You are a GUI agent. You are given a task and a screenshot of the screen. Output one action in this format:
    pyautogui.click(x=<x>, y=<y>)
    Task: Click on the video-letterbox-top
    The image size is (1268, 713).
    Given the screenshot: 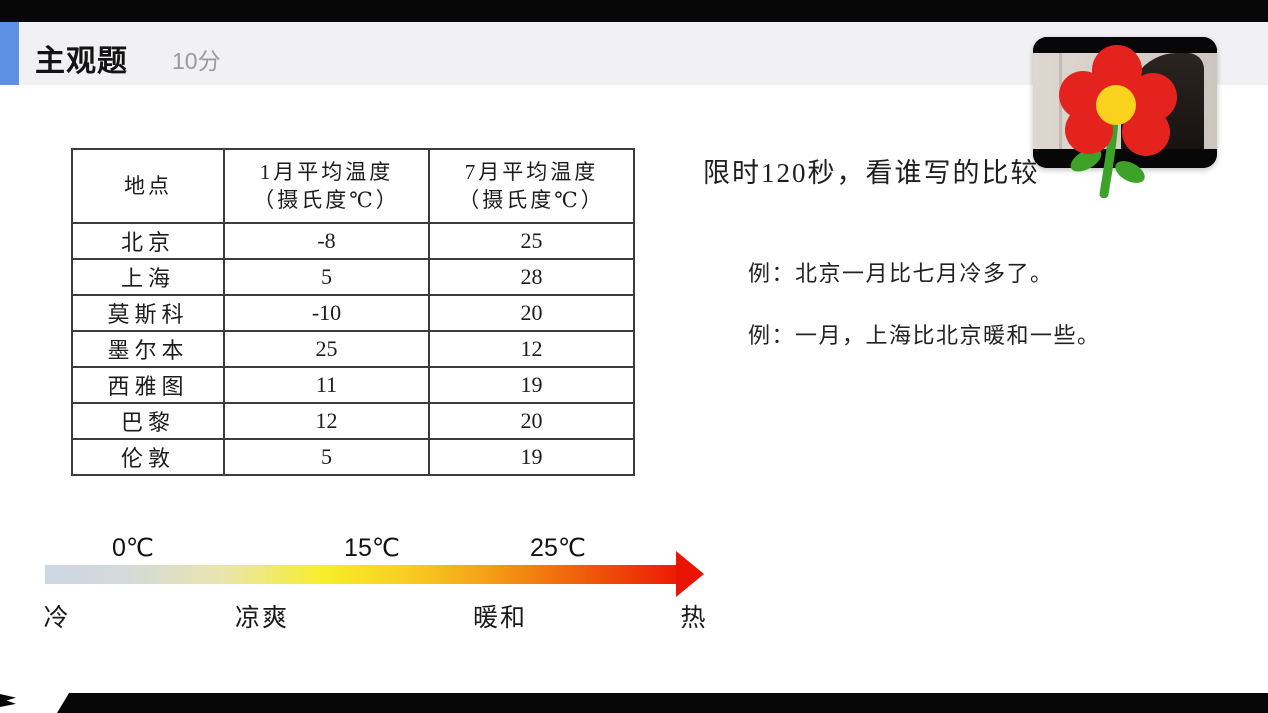 What is the action you would take?
    pyautogui.click(x=1125, y=45)
    